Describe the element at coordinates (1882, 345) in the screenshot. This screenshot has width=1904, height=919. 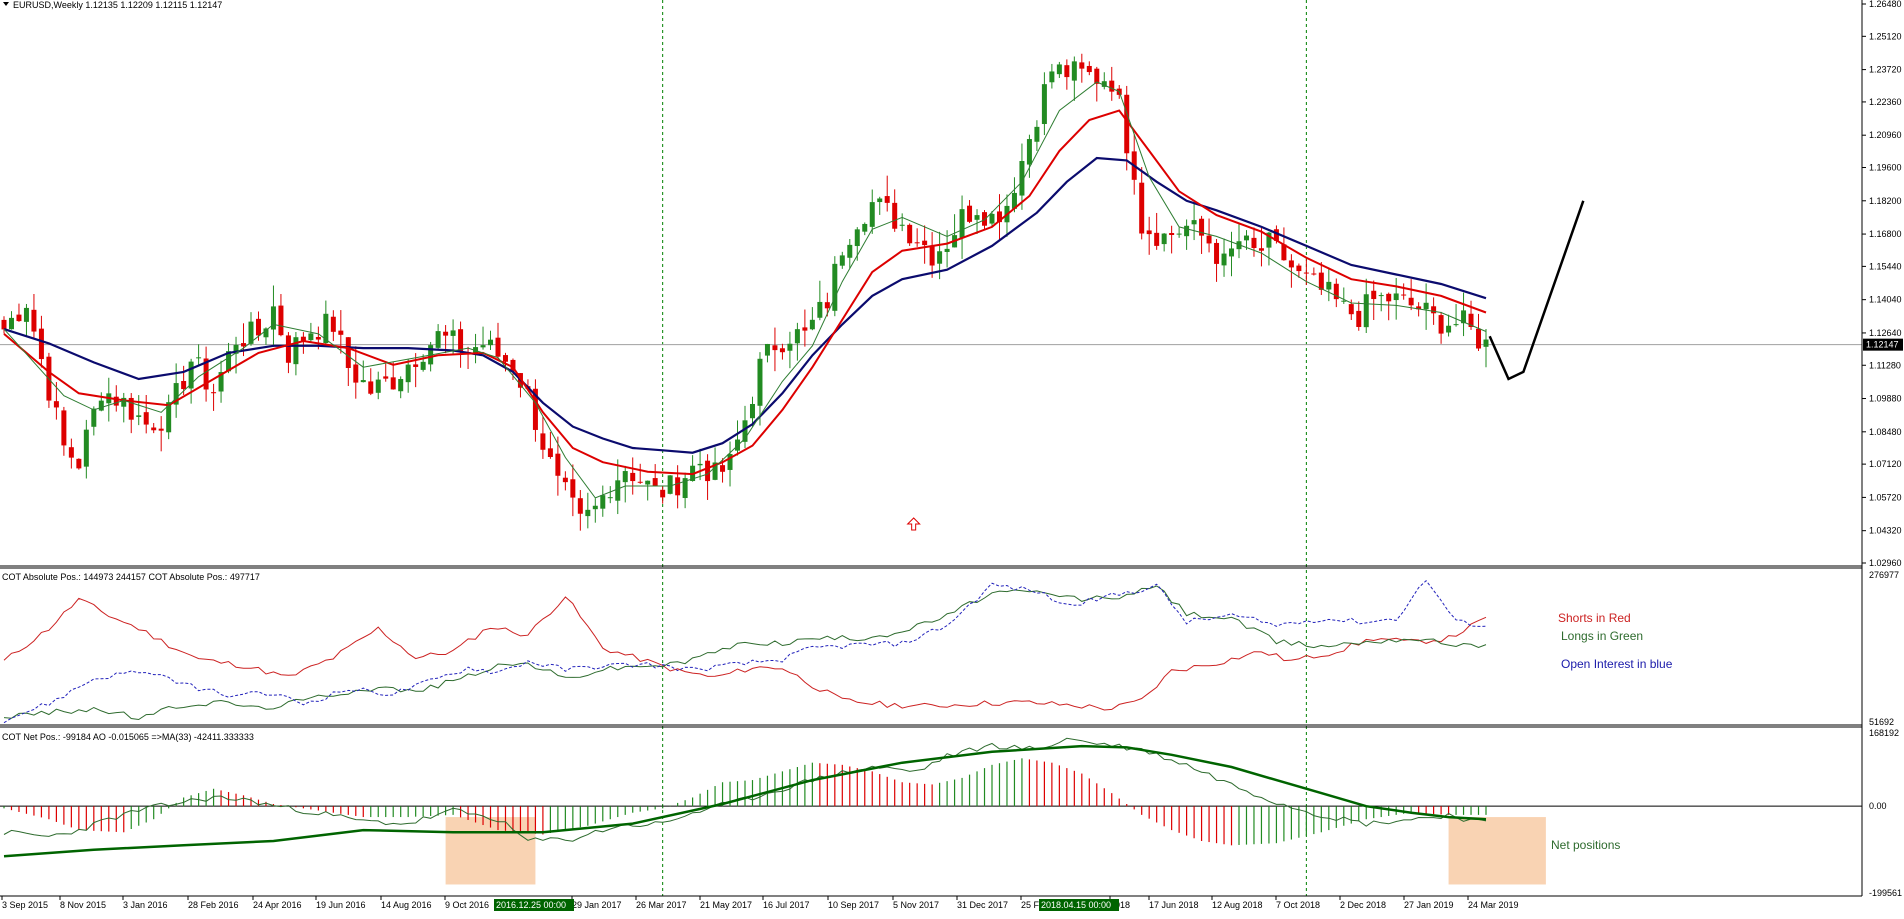
I see `current-price-label: 1.12147` at that location.